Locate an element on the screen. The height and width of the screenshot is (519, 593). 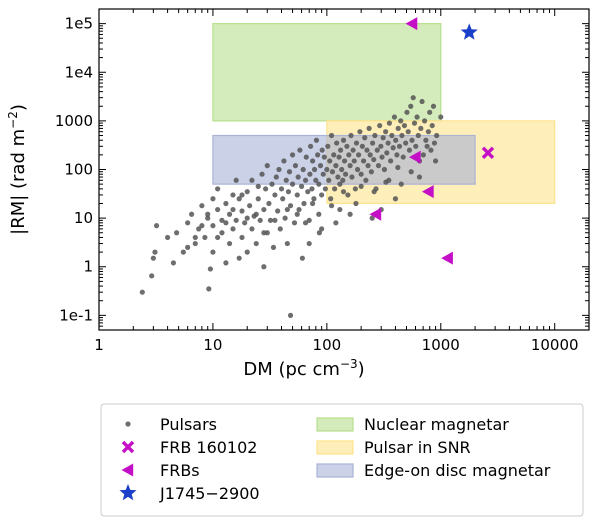
legend-label: Pulsar in SNR is located at coordinates (417, 447).